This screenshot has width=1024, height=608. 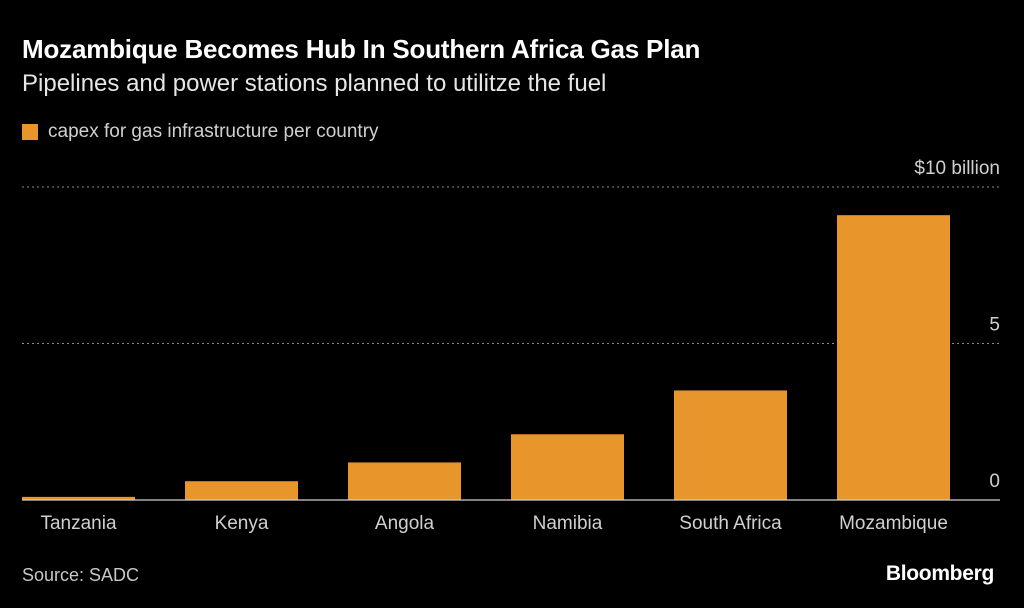 What do you see at coordinates (957, 168) in the screenshot?
I see `y-tick-label: $10 billion` at bounding box center [957, 168].